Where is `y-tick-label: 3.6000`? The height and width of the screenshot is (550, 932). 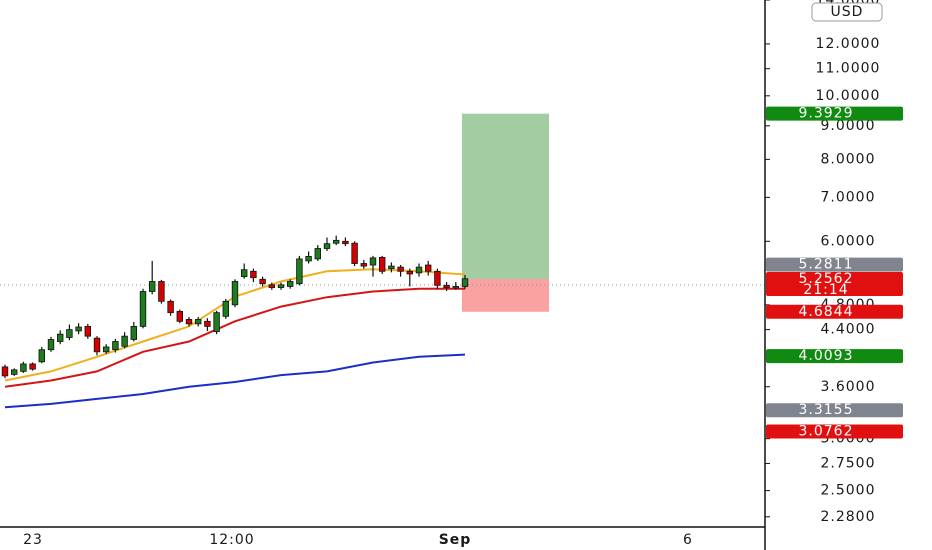
y-tick-label: 3.6000 is located at coordinates (848, 387).